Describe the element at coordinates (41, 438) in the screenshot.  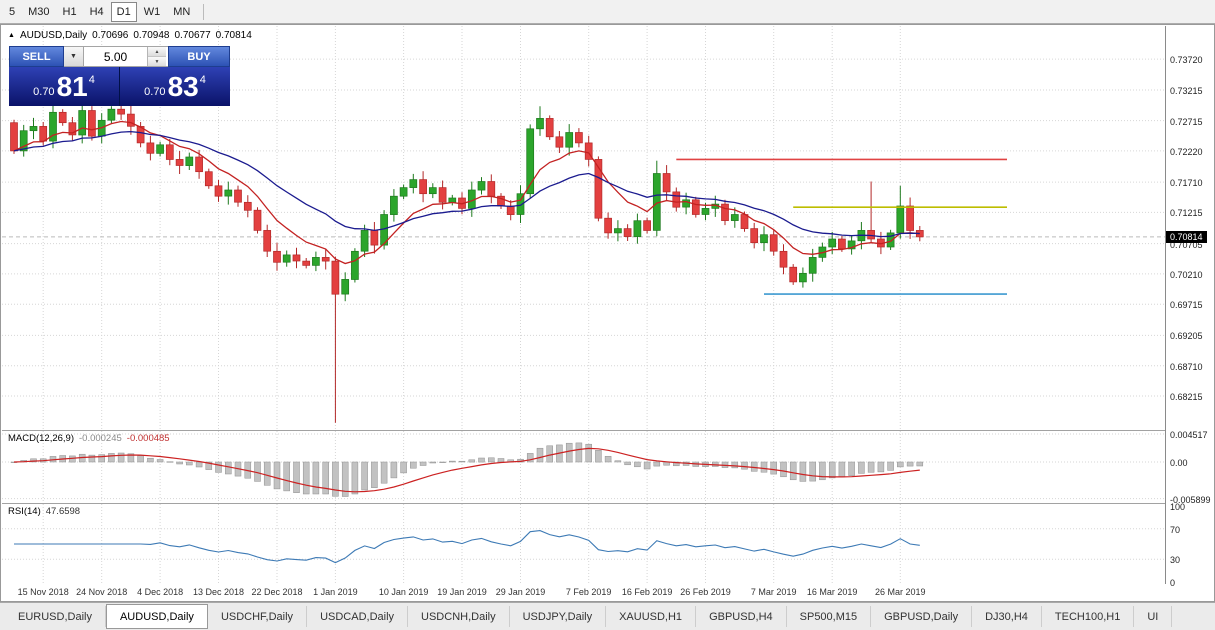
I see `macd-name: MACD(12,26,9)` at that location.